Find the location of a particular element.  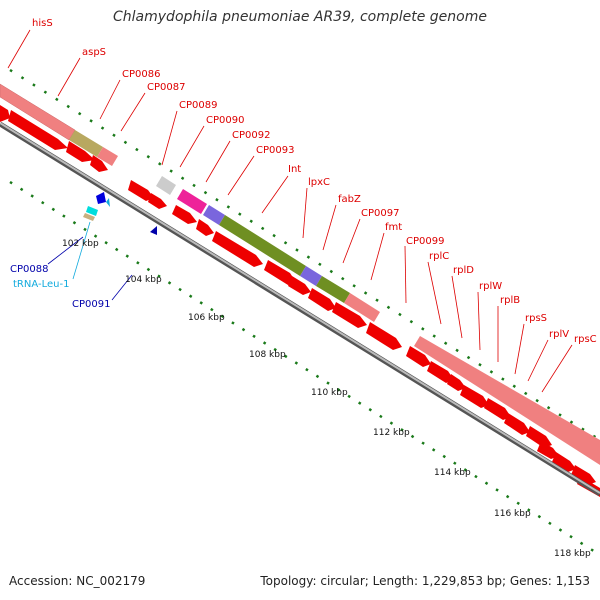

gene-label-rplD: rplD is located at coordinates (463, 270).